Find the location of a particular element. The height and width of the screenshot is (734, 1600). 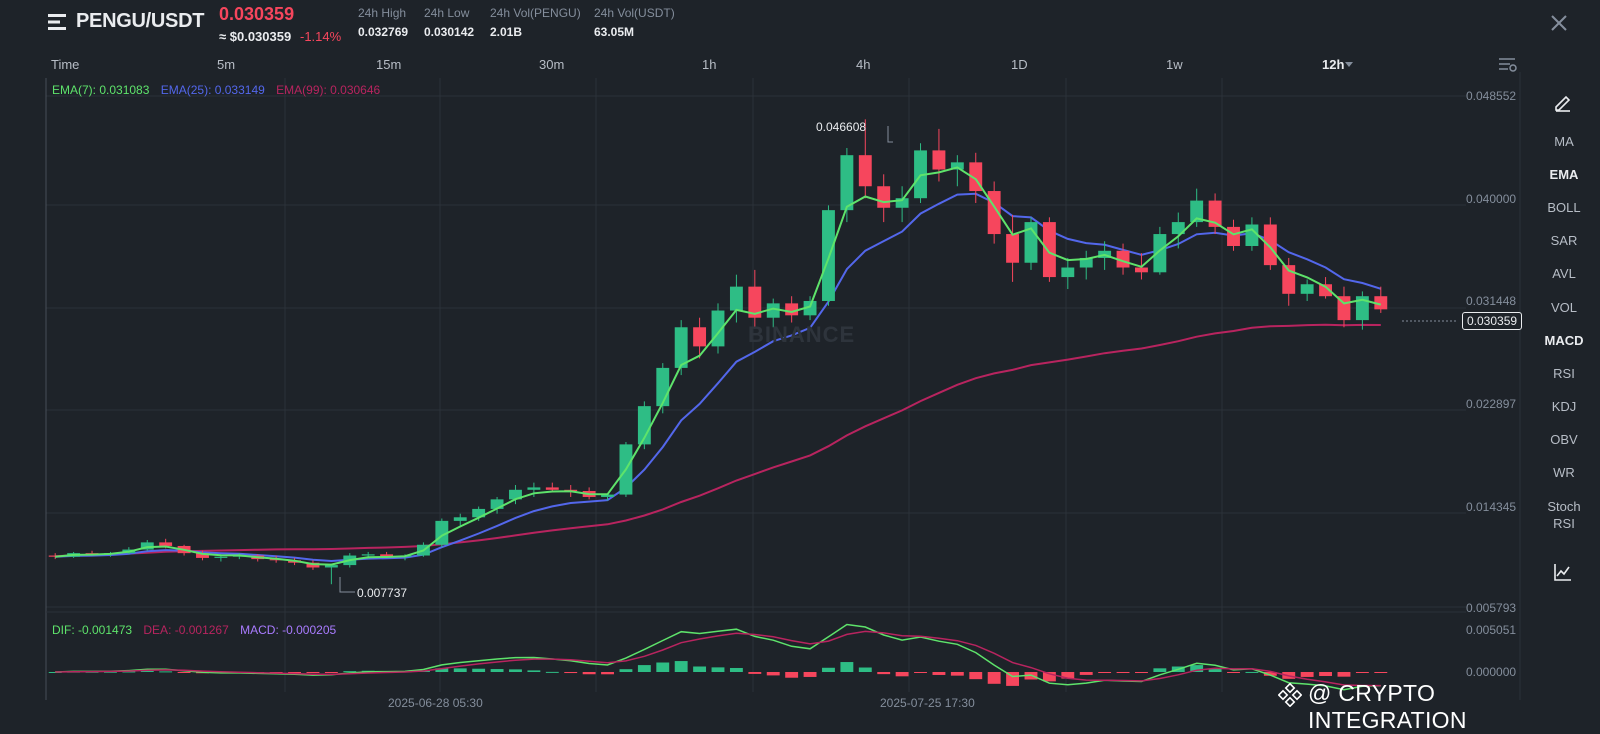

usd-price: ≈ $0.030359 is located at coordinates (255, 36).